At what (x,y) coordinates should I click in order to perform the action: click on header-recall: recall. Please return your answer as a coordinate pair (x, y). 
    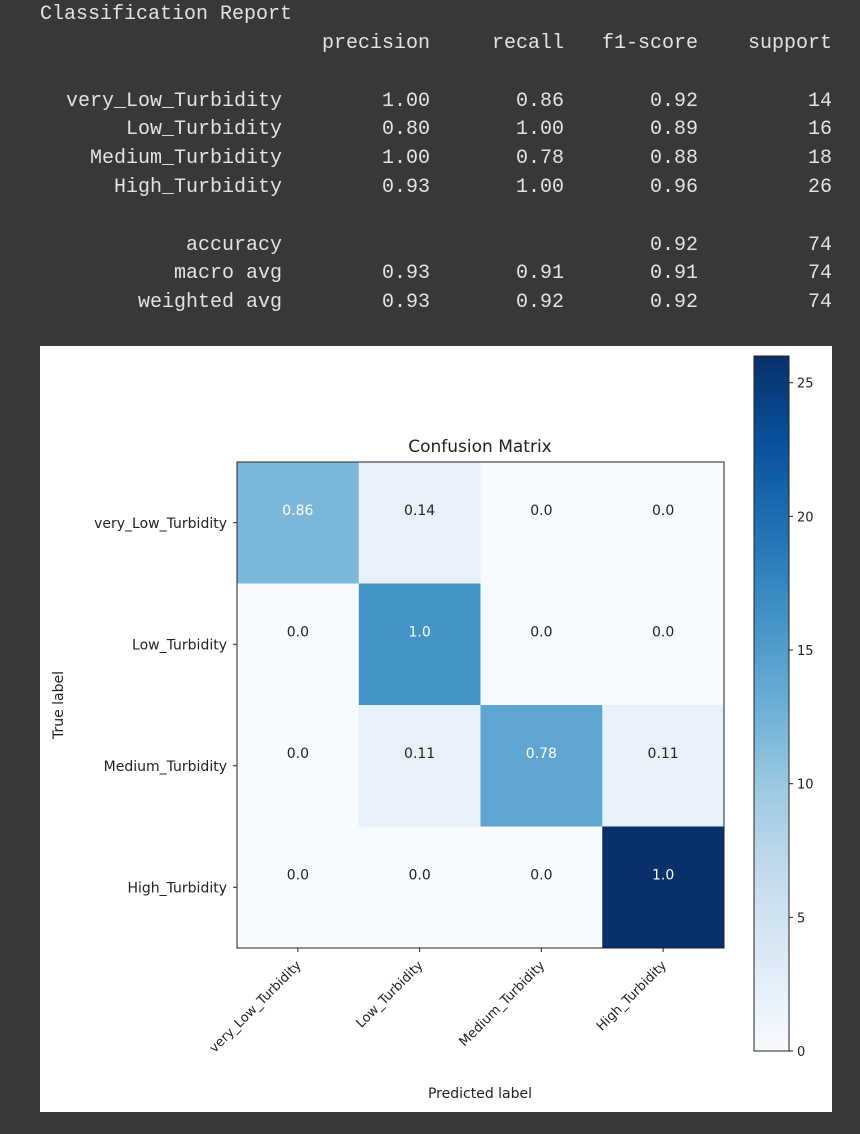
    Looking at the image, I should click on (527, 43).